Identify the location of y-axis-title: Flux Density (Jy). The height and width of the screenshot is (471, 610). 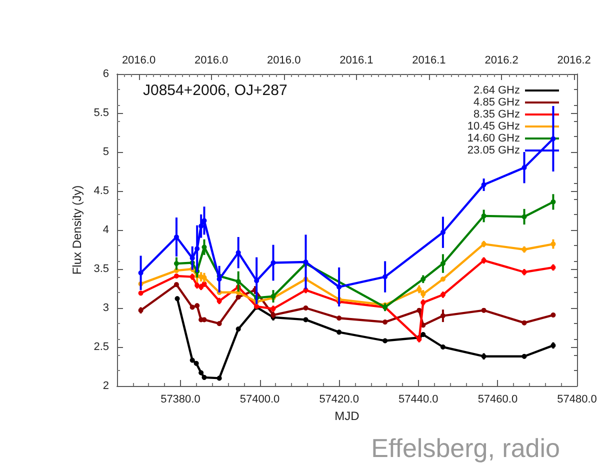
(77, 230).